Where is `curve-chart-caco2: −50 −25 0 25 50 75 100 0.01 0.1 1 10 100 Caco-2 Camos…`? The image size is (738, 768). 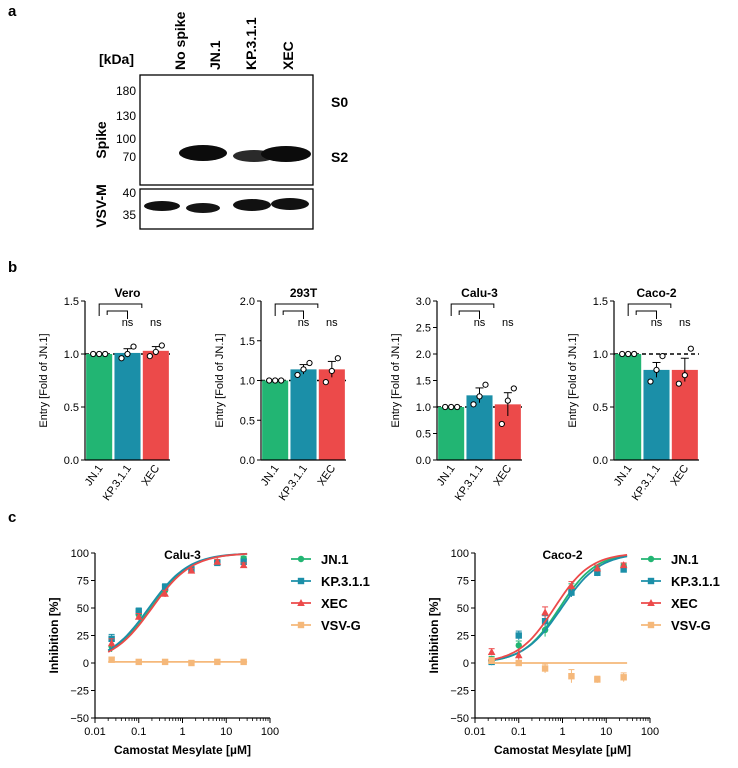
curve-chart-caco2: −50 −25 0 25 50 75 100 0.01 0.1 1 10 100 Caco-2 Camos… is located at coordinates (573, 652).